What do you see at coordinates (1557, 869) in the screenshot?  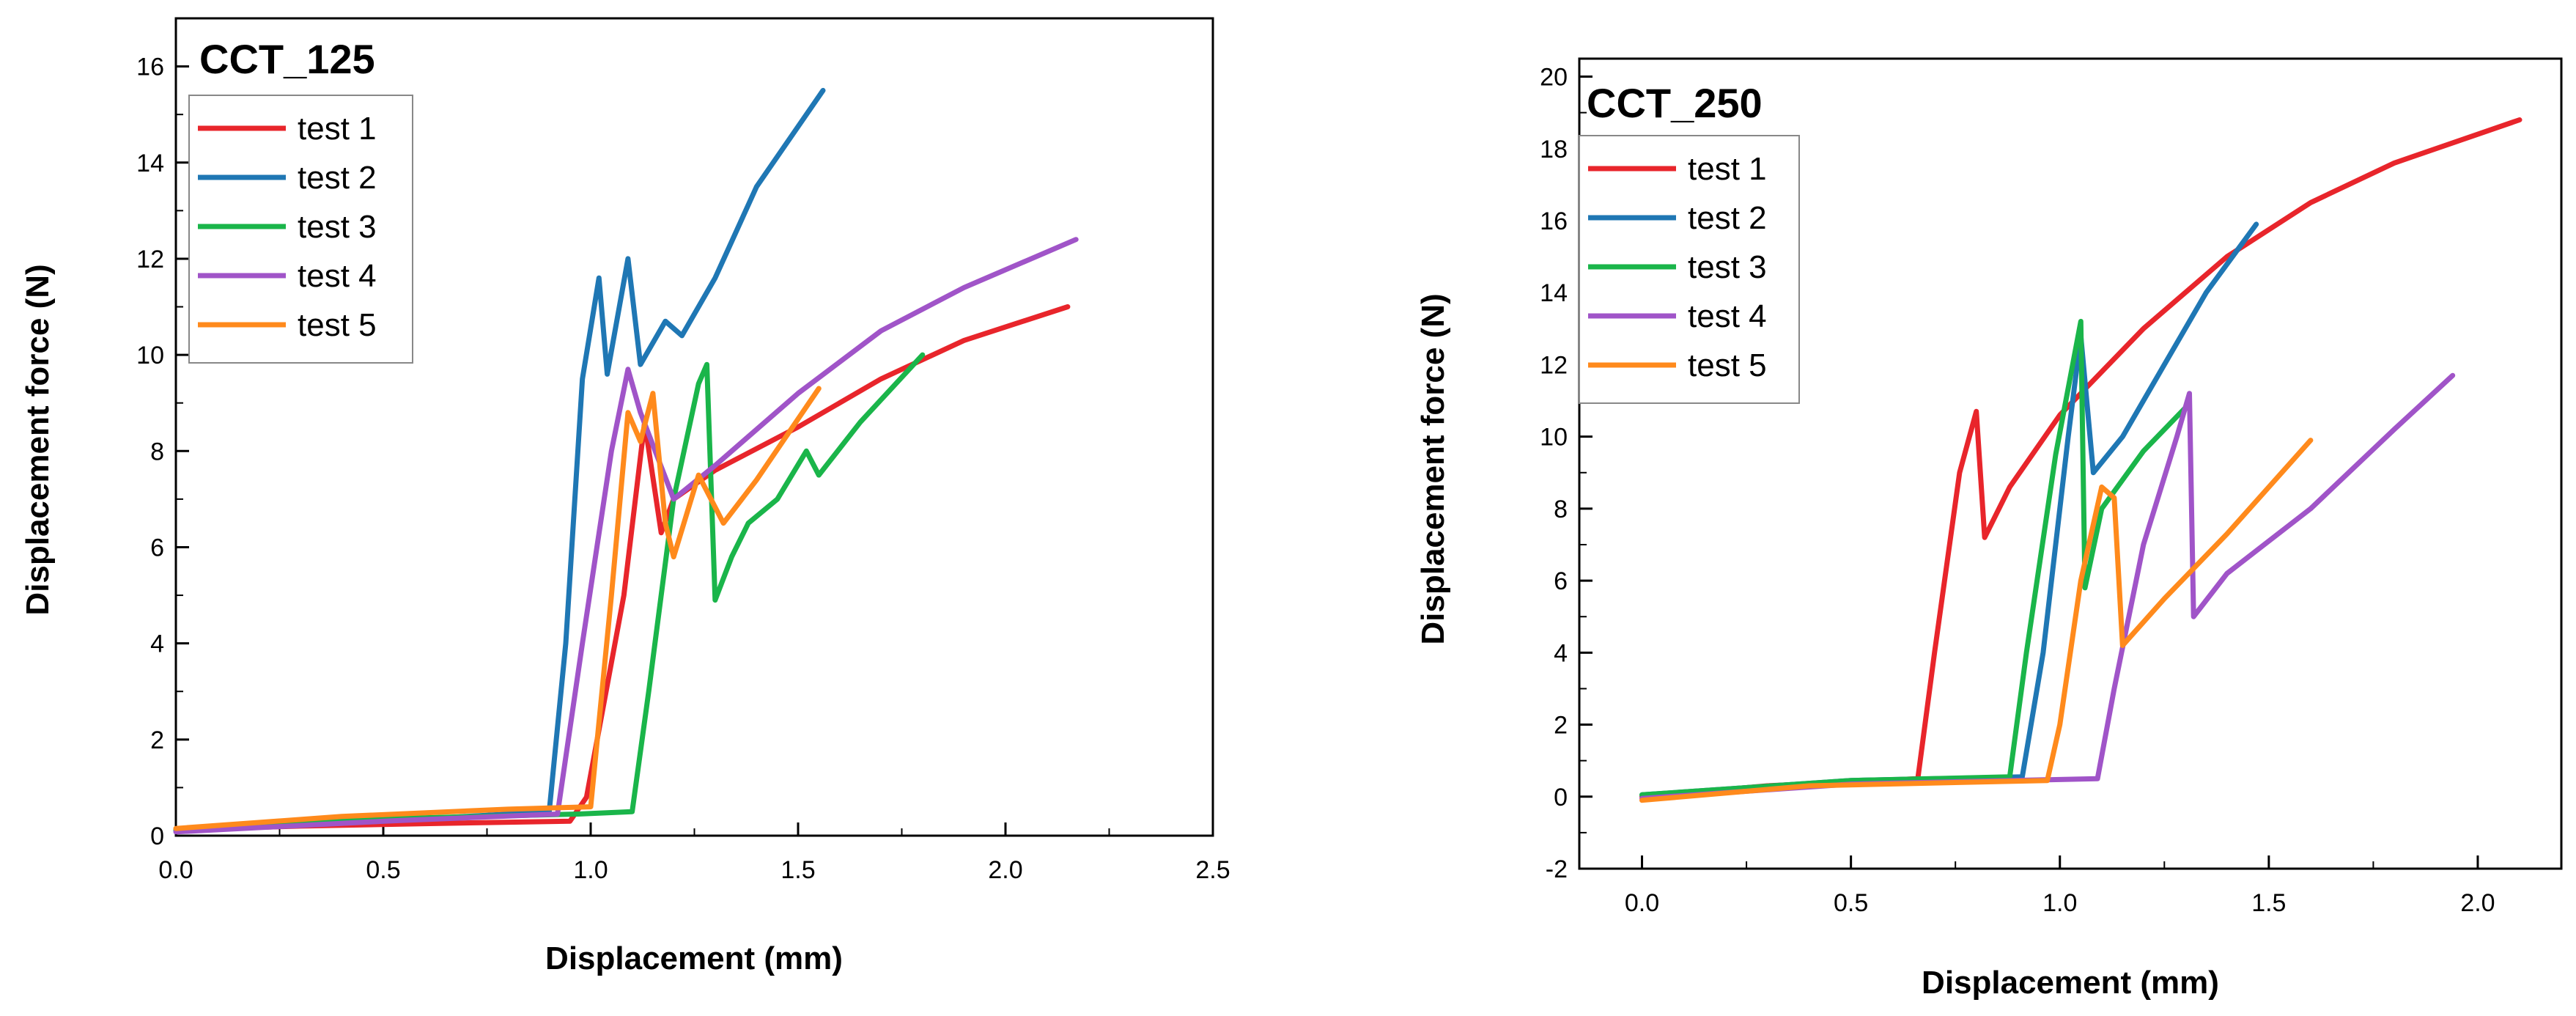 I see `y-tick-label: -2` at bounding box center [1557, 869].